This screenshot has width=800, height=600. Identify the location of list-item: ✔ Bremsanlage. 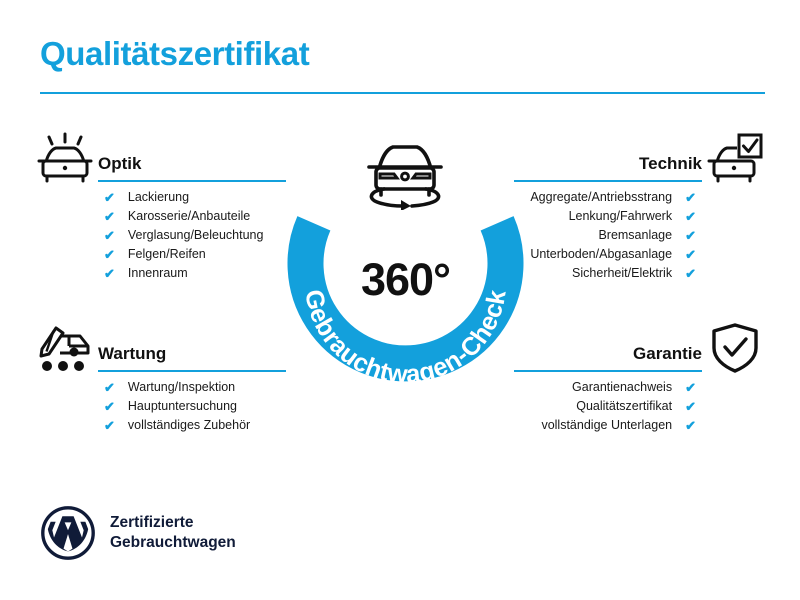
(585, 235).